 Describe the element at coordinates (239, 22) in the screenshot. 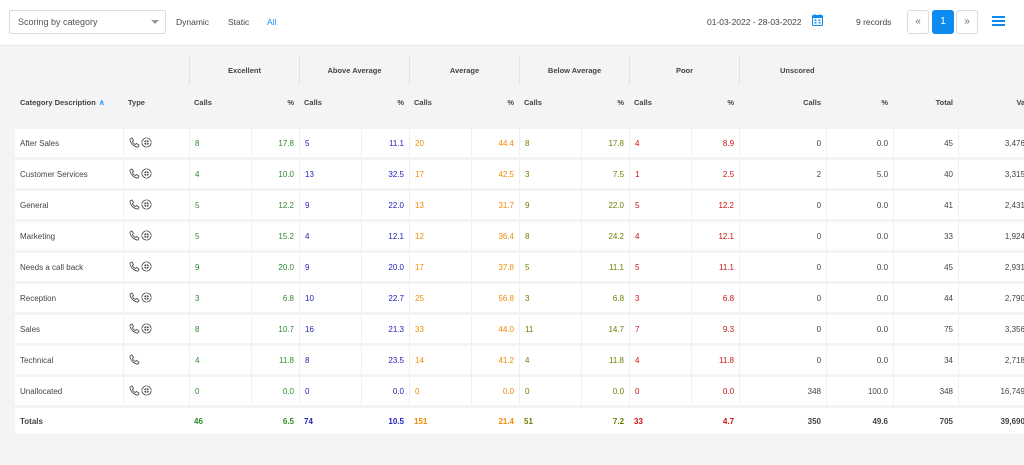

I see `filter-static: Static` at that location.